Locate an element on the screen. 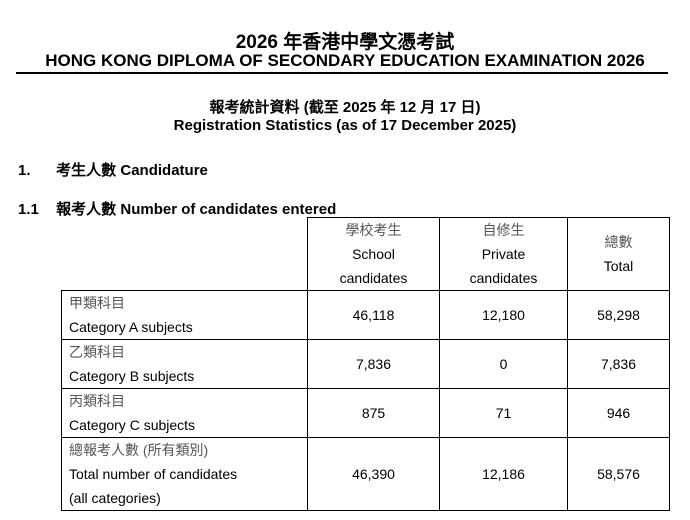 Image resolution: width=690 pixels, height=520 pixels. row-label: 丙類科目 Category C subjects is located at coordinates (184, 413).